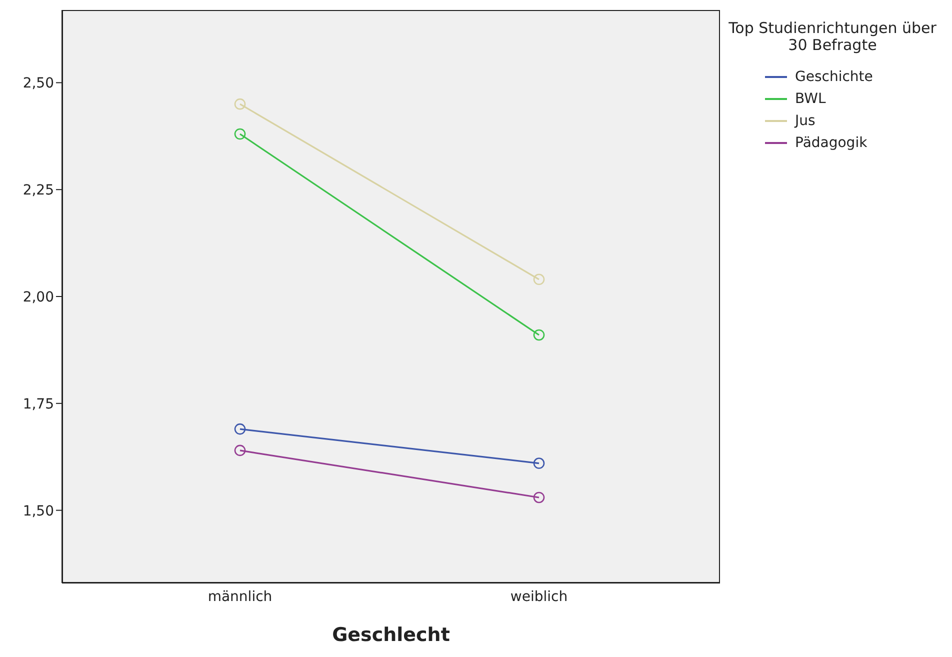  What do you see at coordinates (38, 84) in the screenshot?
I see `y-tick-label: 2,50` at bounding box center [38, 84].